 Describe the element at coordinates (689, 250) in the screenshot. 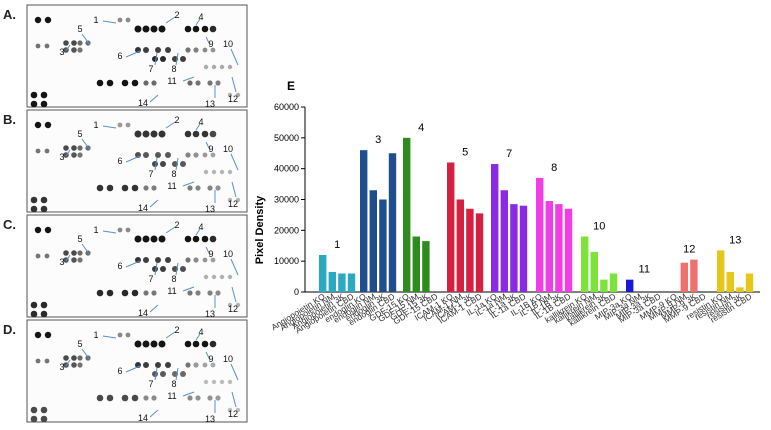

I see `group-number-label: 12` at that location.